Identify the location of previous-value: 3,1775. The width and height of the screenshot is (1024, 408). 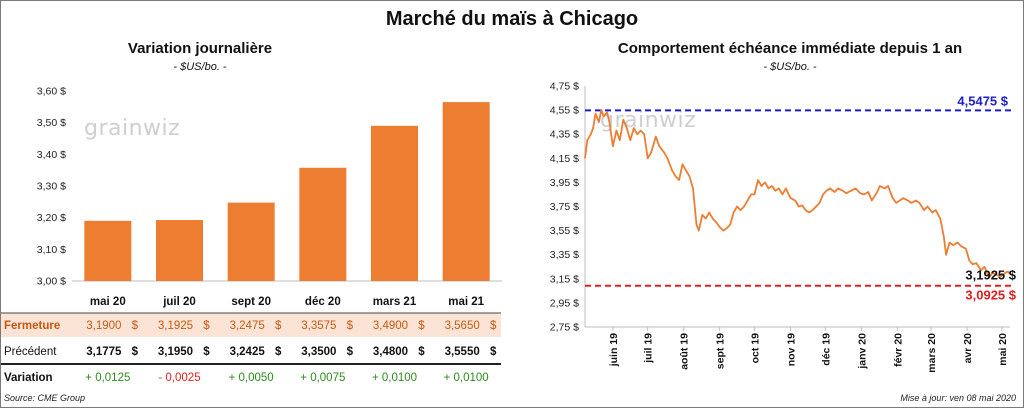
(104, 352).